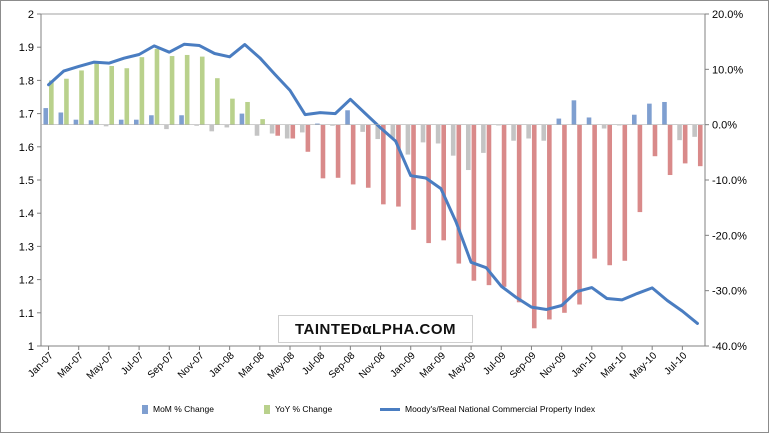 The height and width of the screenshot is (433, 769). What do you see at coordinates (729, 236) in the screenshot?
I see `right-tick-label: -20.0%` at bounding box center [729, 236].